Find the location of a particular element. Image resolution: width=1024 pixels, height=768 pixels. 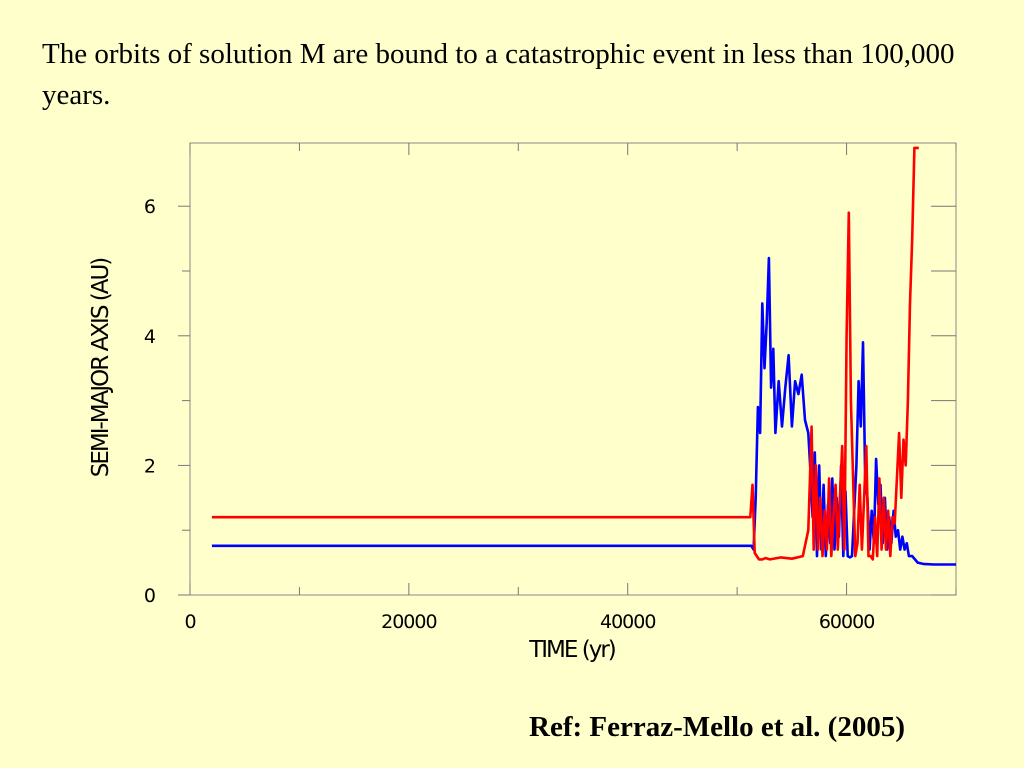

y-tick-label: 2 is located at coordinates (149, 466).